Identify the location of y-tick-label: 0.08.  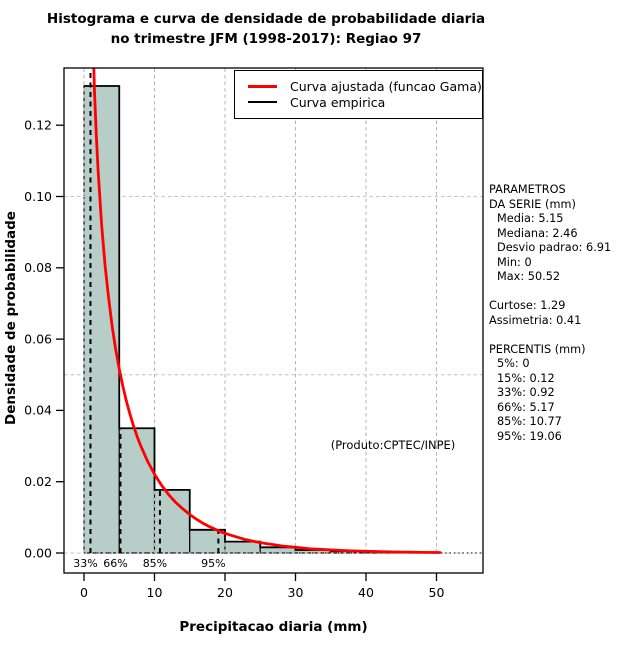
(38, 267).